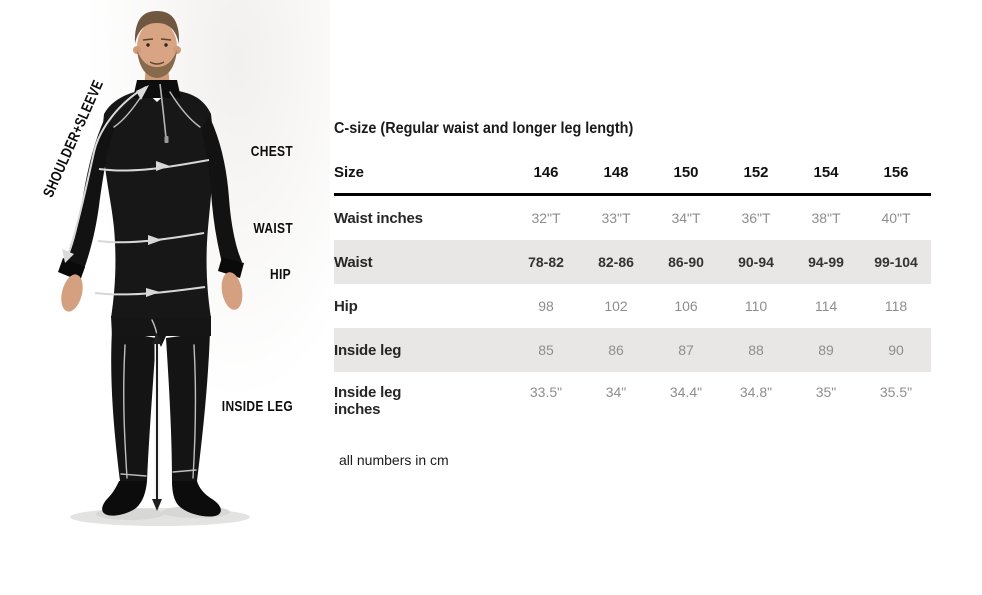 The width and height of the screenshot is (982, 595). What do you see at coordinates (896, 262) in the screenshot?
I see `cell: 99-104` at bounding box center [896, 262].